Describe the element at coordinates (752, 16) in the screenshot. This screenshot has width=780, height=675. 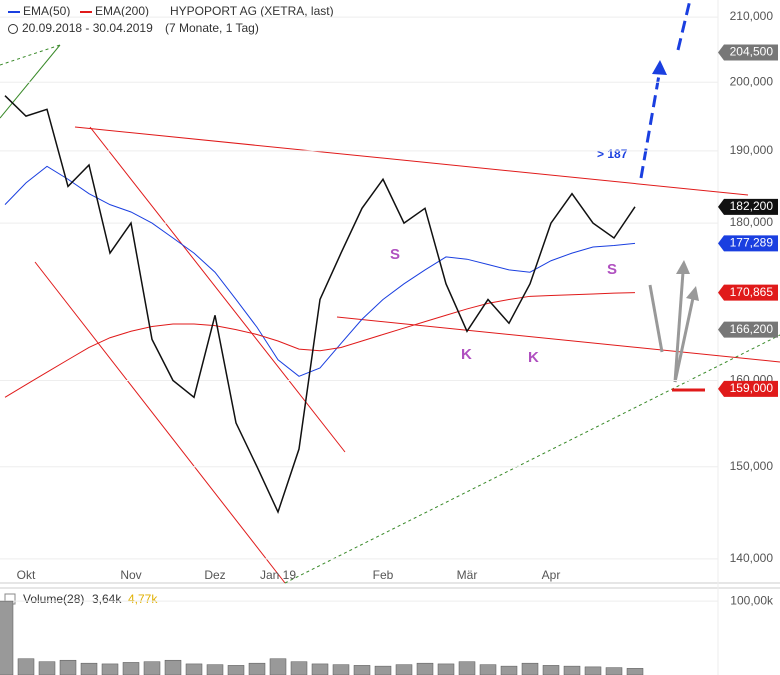
I see `y-tick-label: 210,000` at that location.